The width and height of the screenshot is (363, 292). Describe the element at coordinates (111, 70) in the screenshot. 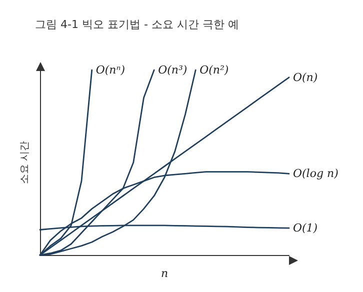

I see `series-label: O(nⁿ)` at that location.